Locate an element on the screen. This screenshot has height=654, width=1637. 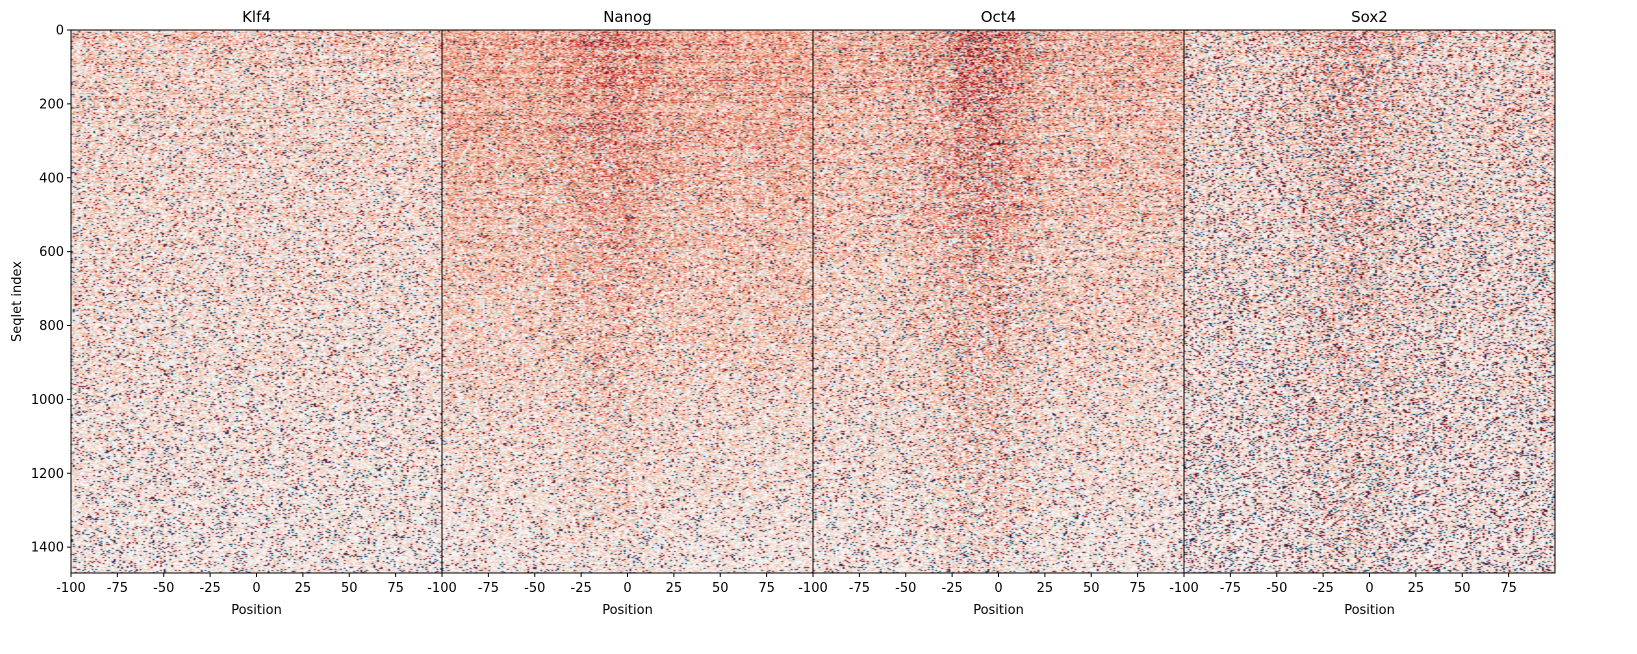
y-tick-label: 200 is located at coordinates (51, 104).